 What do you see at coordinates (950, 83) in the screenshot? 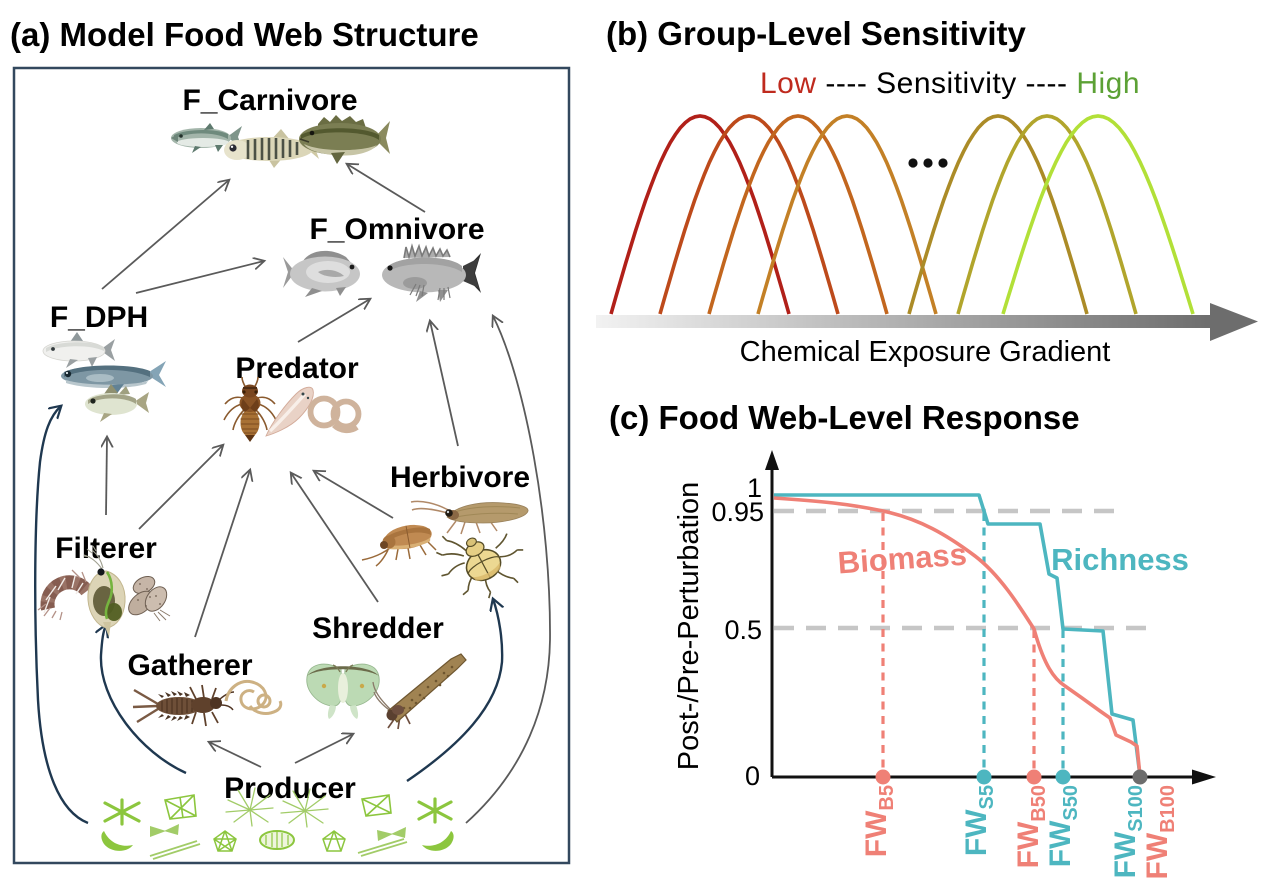
I see `svg-text: Low ---- Sensitivity ---- High` at bounding box center [950, 83].